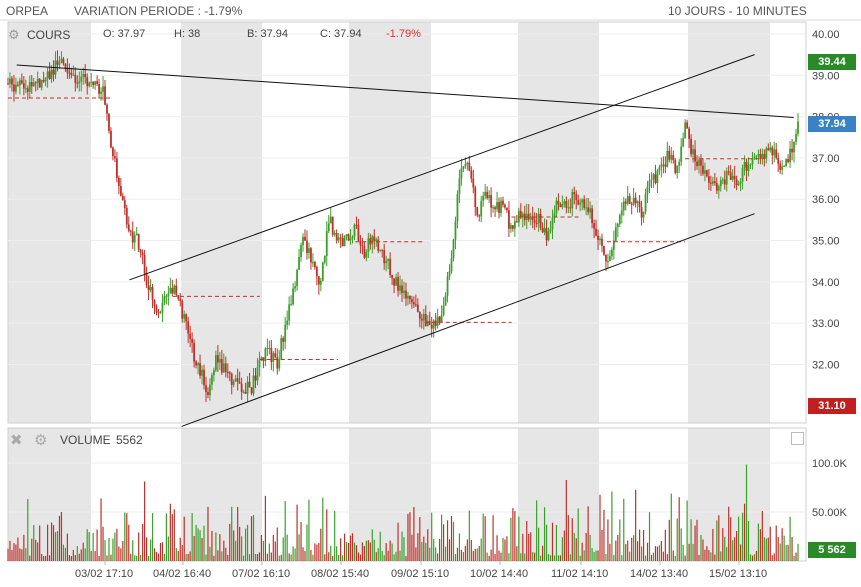  I want to click on price-low-tag: 31.10, so click(832, 406).